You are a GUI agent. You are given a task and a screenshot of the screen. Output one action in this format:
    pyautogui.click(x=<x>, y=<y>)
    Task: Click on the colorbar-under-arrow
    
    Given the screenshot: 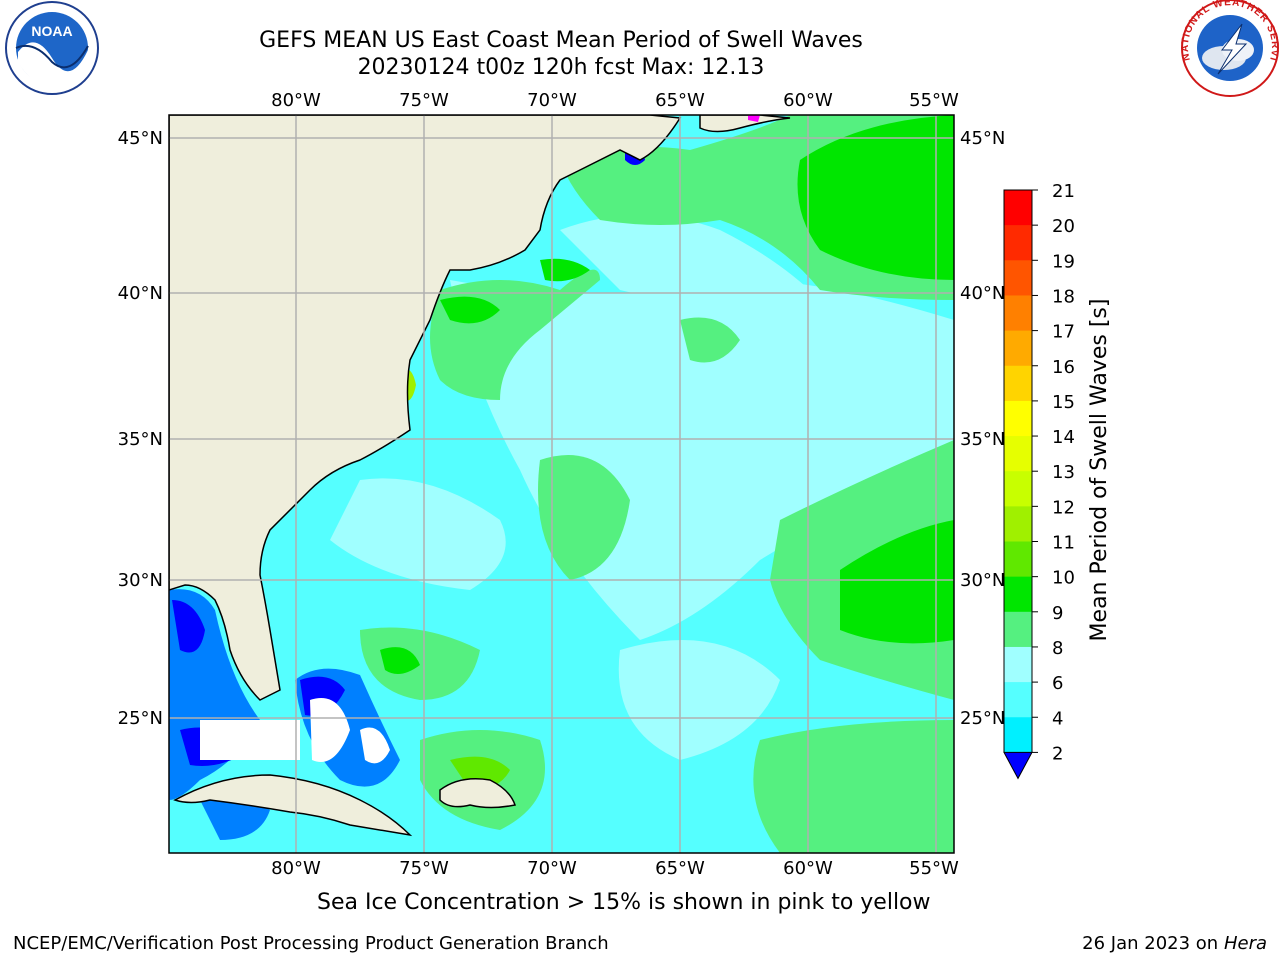 What is the action you would take?
    pyautogui.click(x=1018, y=765)
    